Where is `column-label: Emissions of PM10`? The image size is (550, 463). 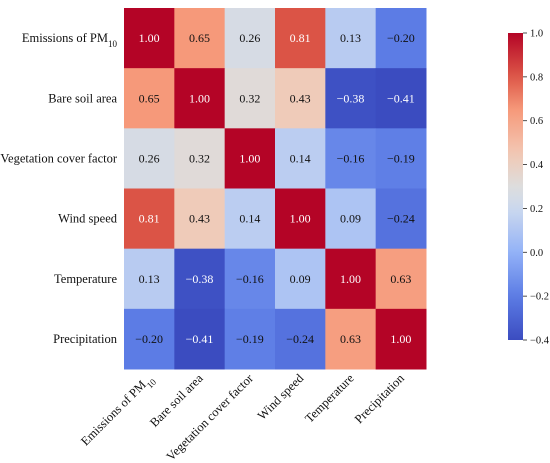
column-label: Emissions of PM10 is located at coordinates (118, 411).